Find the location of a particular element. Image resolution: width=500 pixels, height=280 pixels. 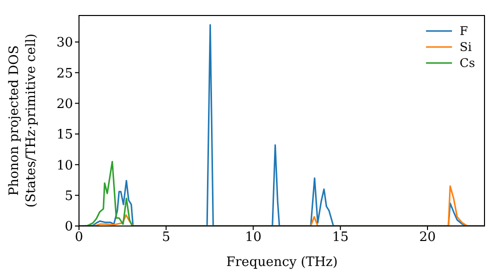

y-tick-label: 20 is located at coordinates (64, 104).